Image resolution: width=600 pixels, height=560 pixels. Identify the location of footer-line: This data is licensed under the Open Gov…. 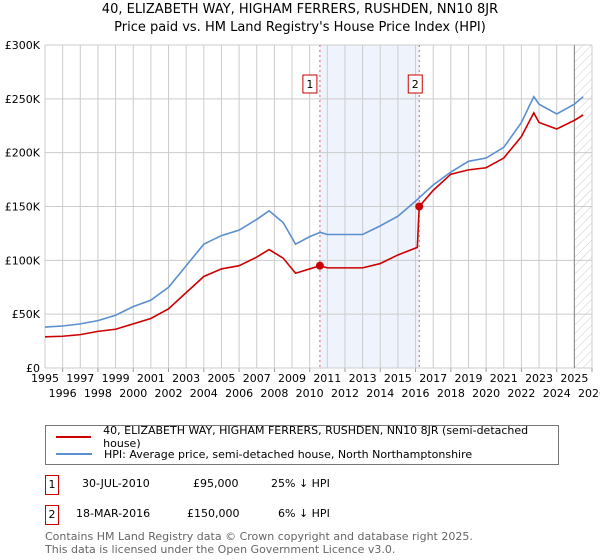
(220, 549).